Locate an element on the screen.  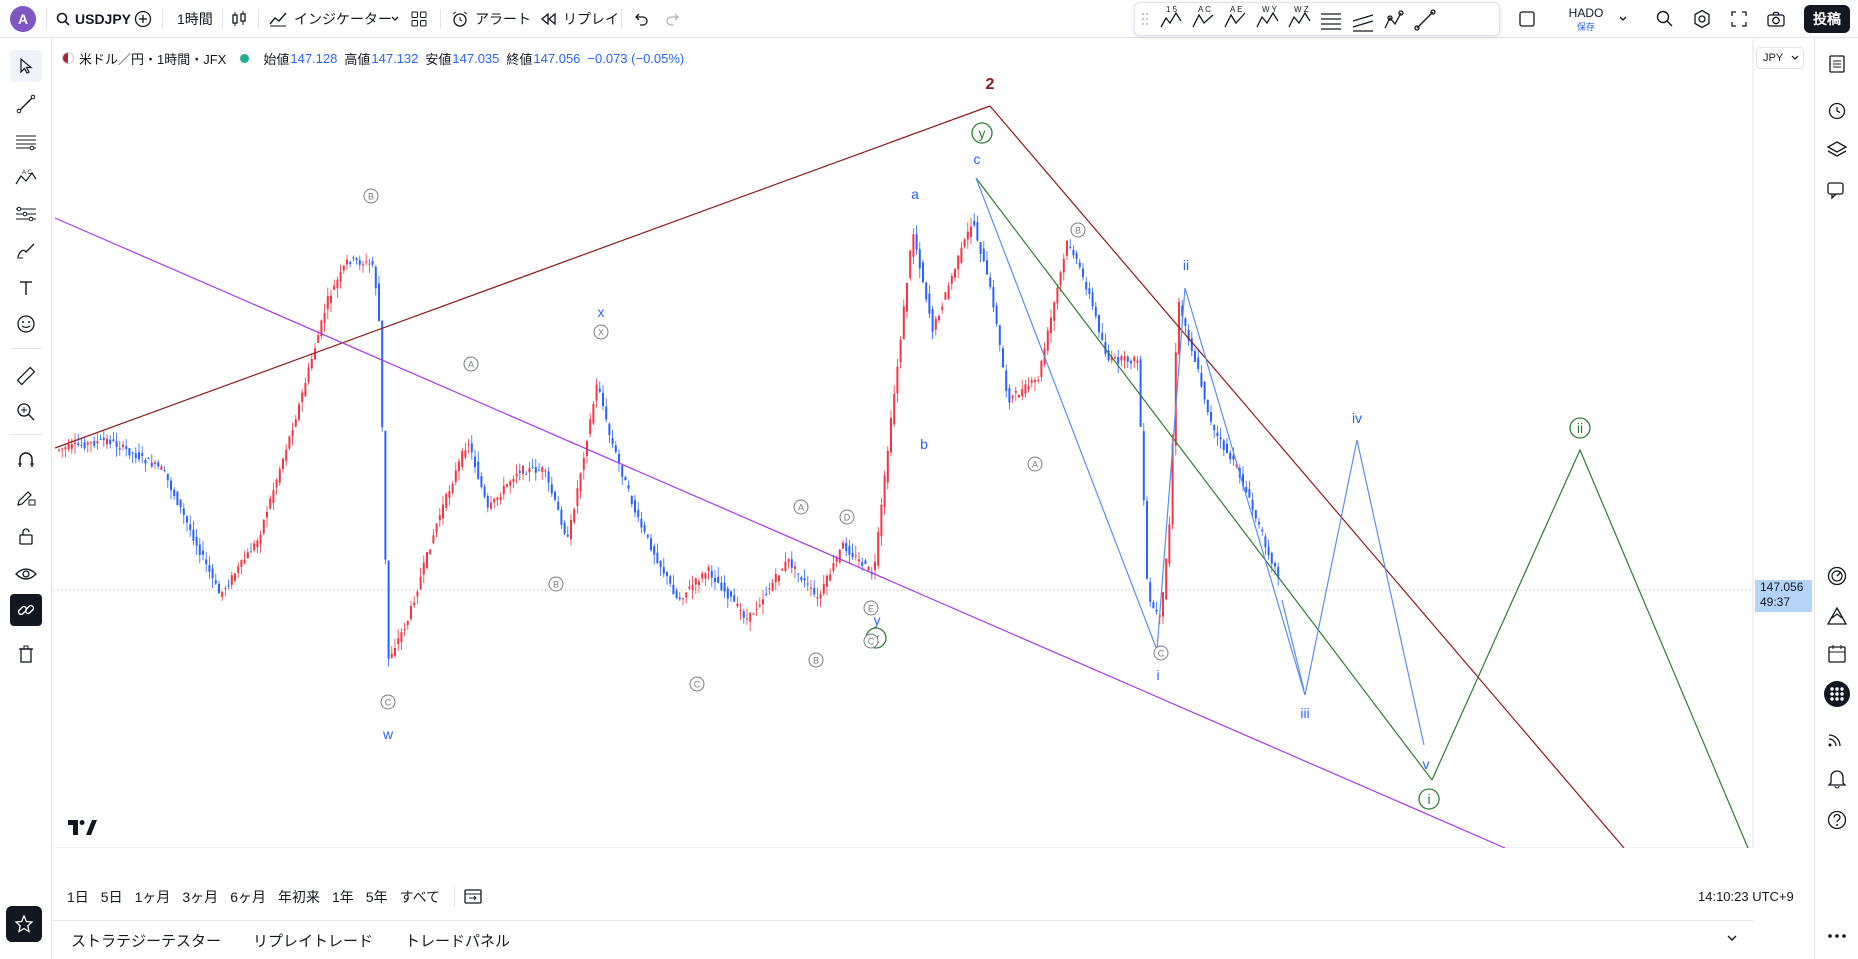
chevron-down-icon is located at coordinates (1732, 938).